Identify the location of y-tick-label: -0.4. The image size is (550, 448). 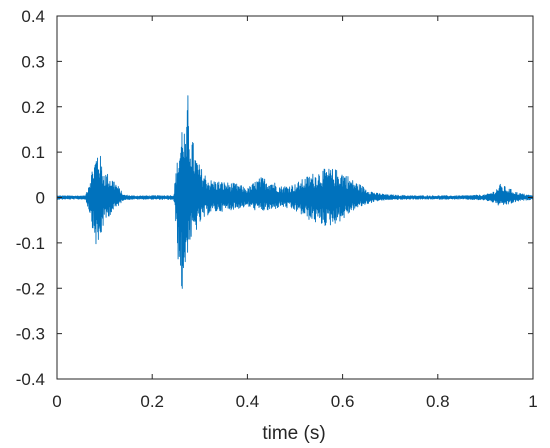
(30, 379).